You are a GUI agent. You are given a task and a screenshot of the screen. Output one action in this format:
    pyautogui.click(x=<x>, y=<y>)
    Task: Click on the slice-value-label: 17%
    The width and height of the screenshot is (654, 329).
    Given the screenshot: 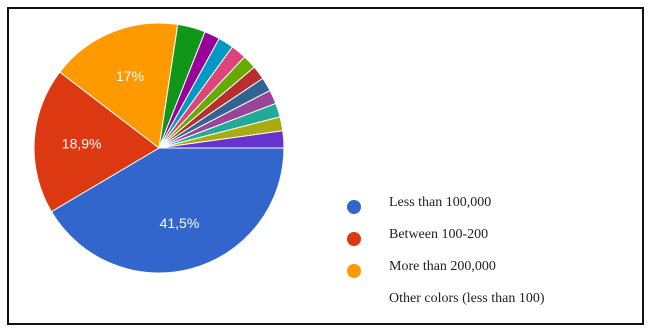 What is the action you would take?
    pyautogui.click(x=130, y=76)
    